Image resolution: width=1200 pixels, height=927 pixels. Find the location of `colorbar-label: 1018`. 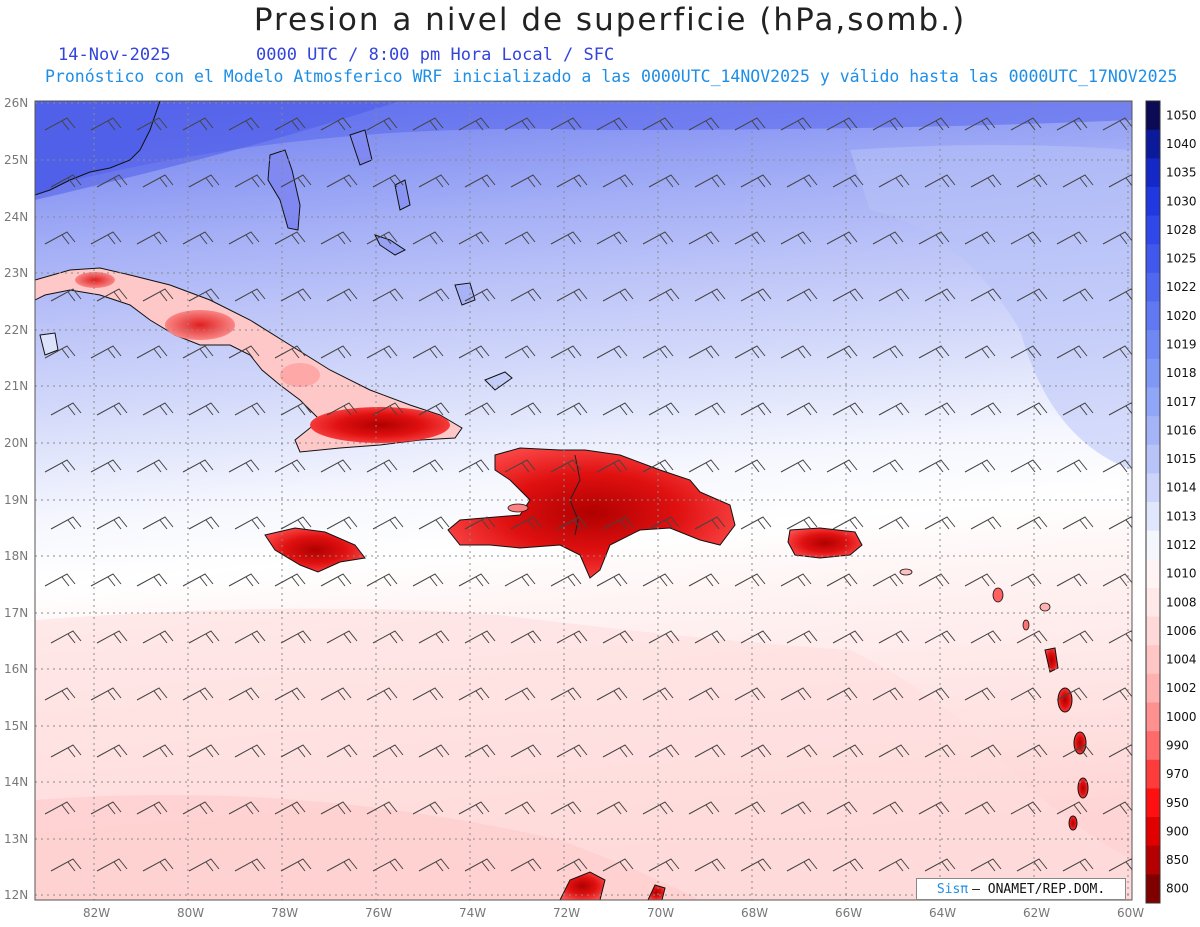

colorbar-label: 1018 is located at coordinates (1181, 373).